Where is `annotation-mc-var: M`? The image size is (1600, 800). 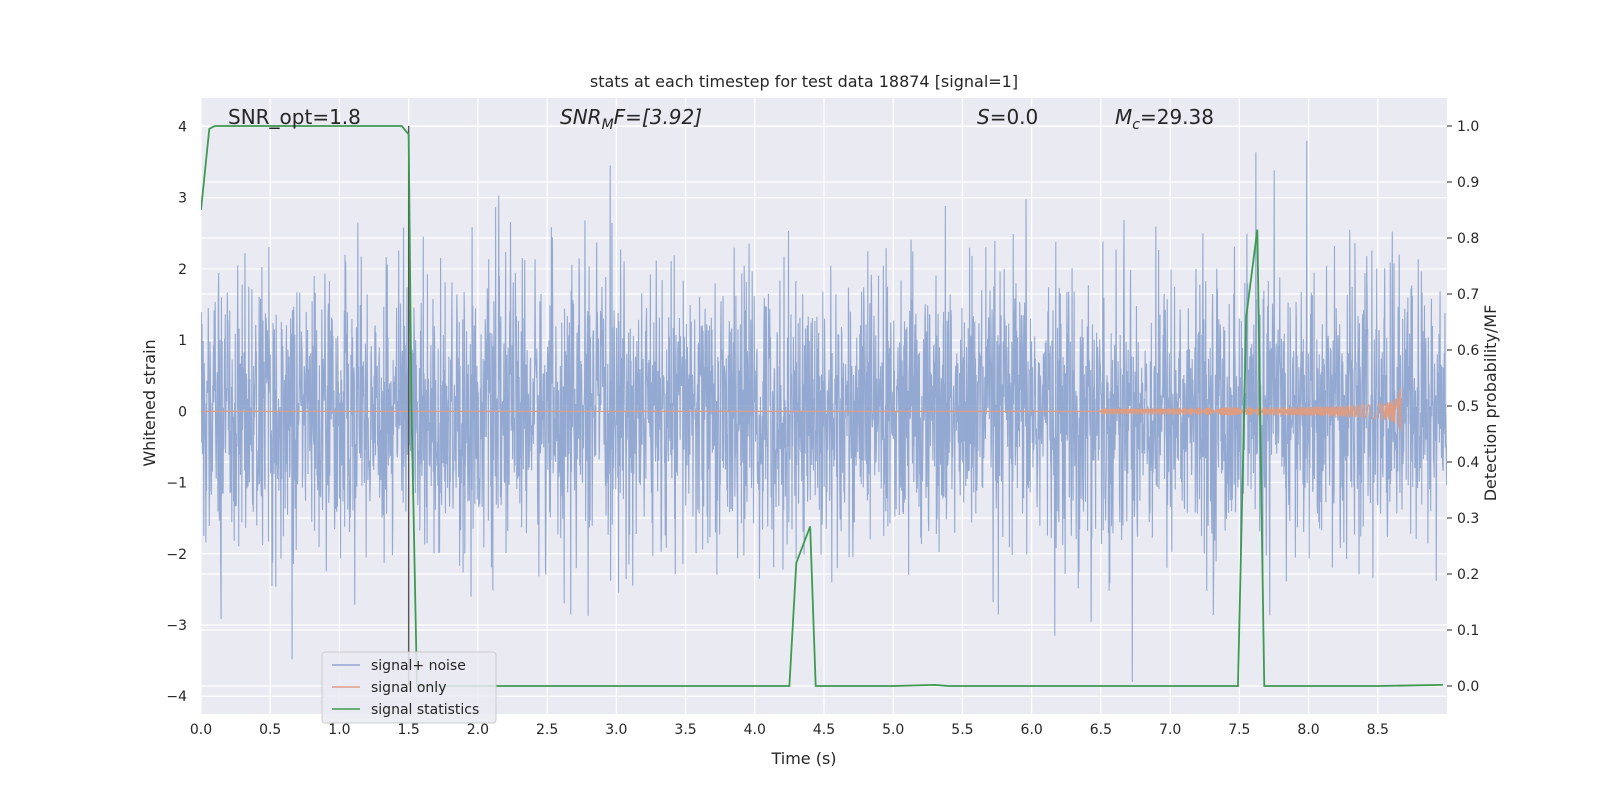
annotation-mc-var: M is located at coordinates (1123, 117).